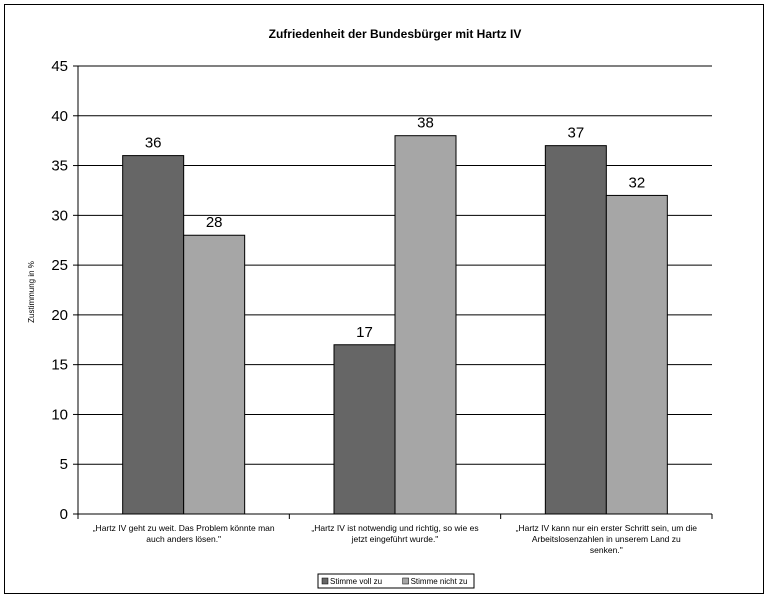 This screenshot has height=595, width=770. I want to click on y-tick-label: 35, so click(59, 166).